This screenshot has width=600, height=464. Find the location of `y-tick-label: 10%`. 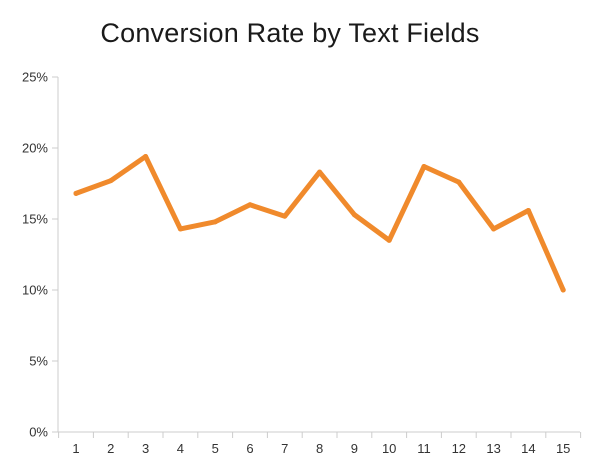

y-tick-label: 10% is located at coordinates (35, 290).